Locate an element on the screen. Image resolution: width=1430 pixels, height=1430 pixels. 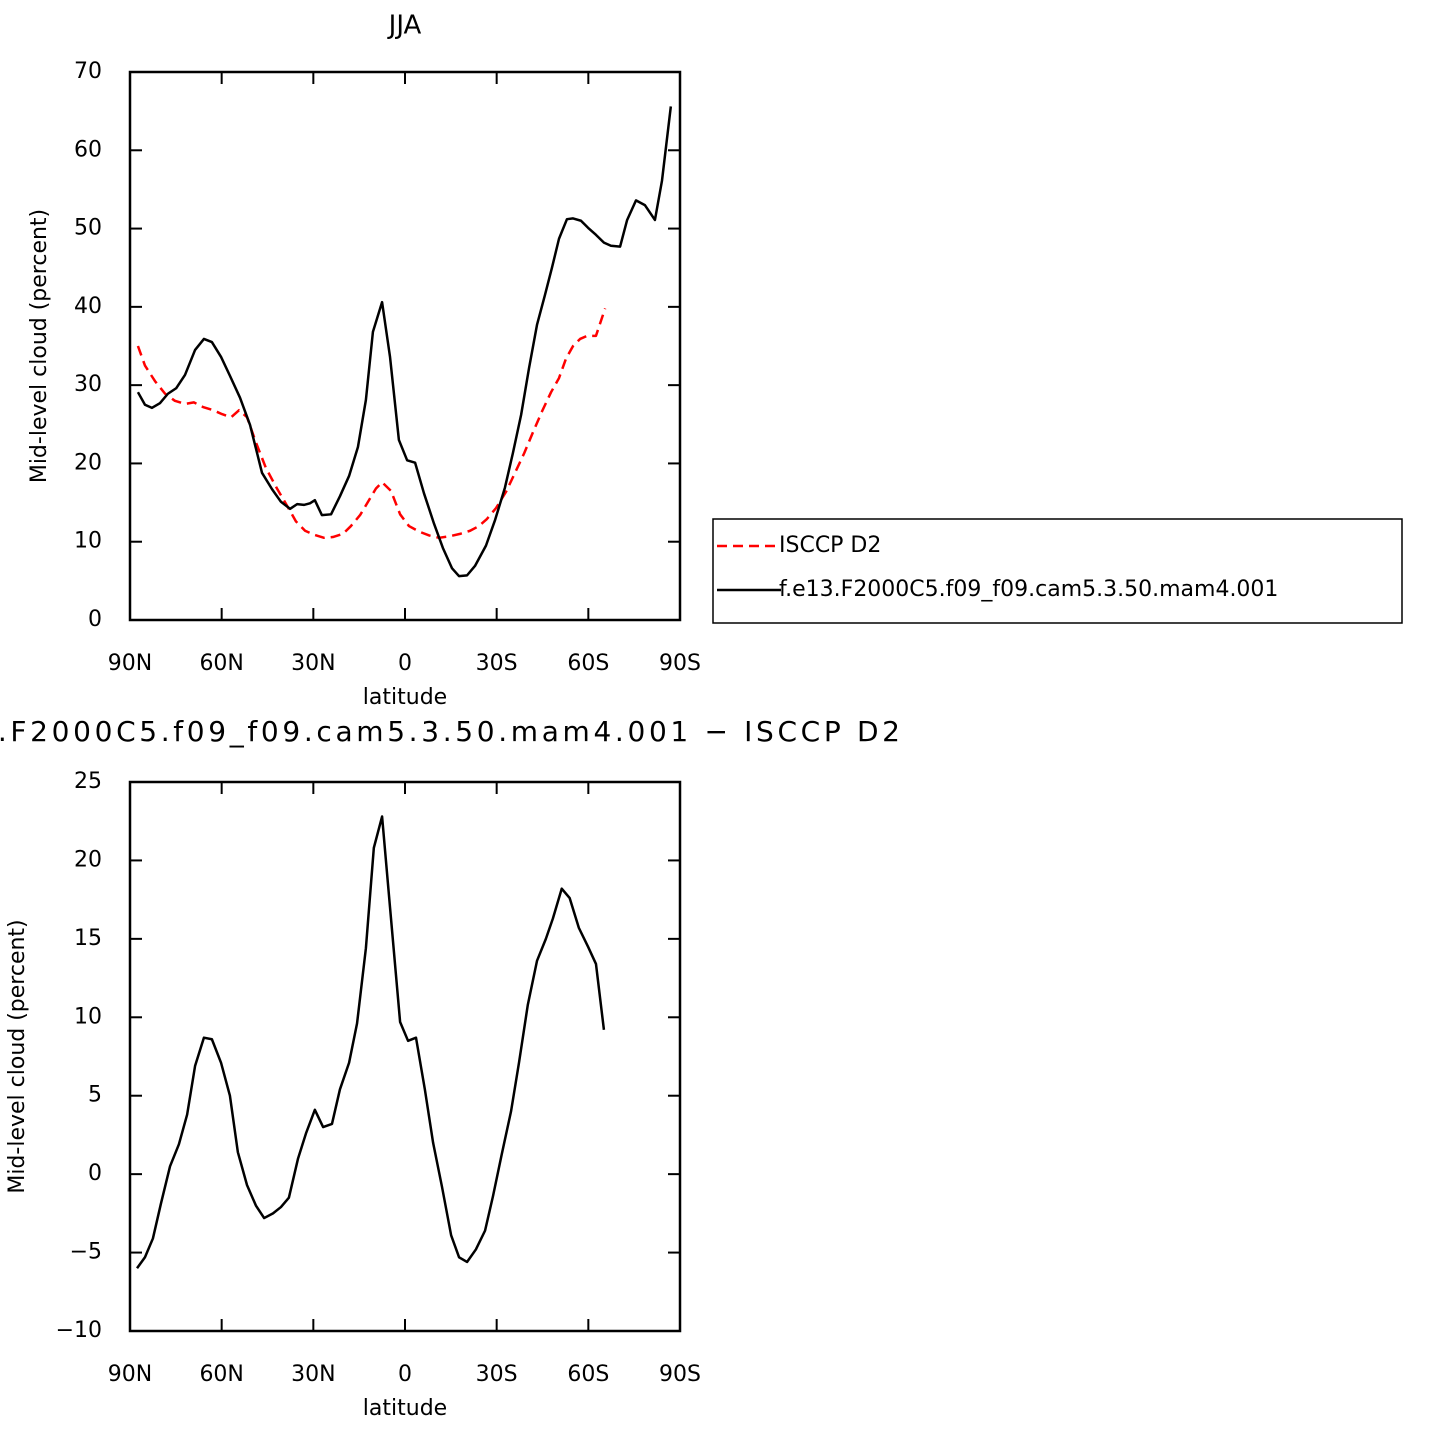
y-tick-label: 40 is located at coordinates (88, 306).